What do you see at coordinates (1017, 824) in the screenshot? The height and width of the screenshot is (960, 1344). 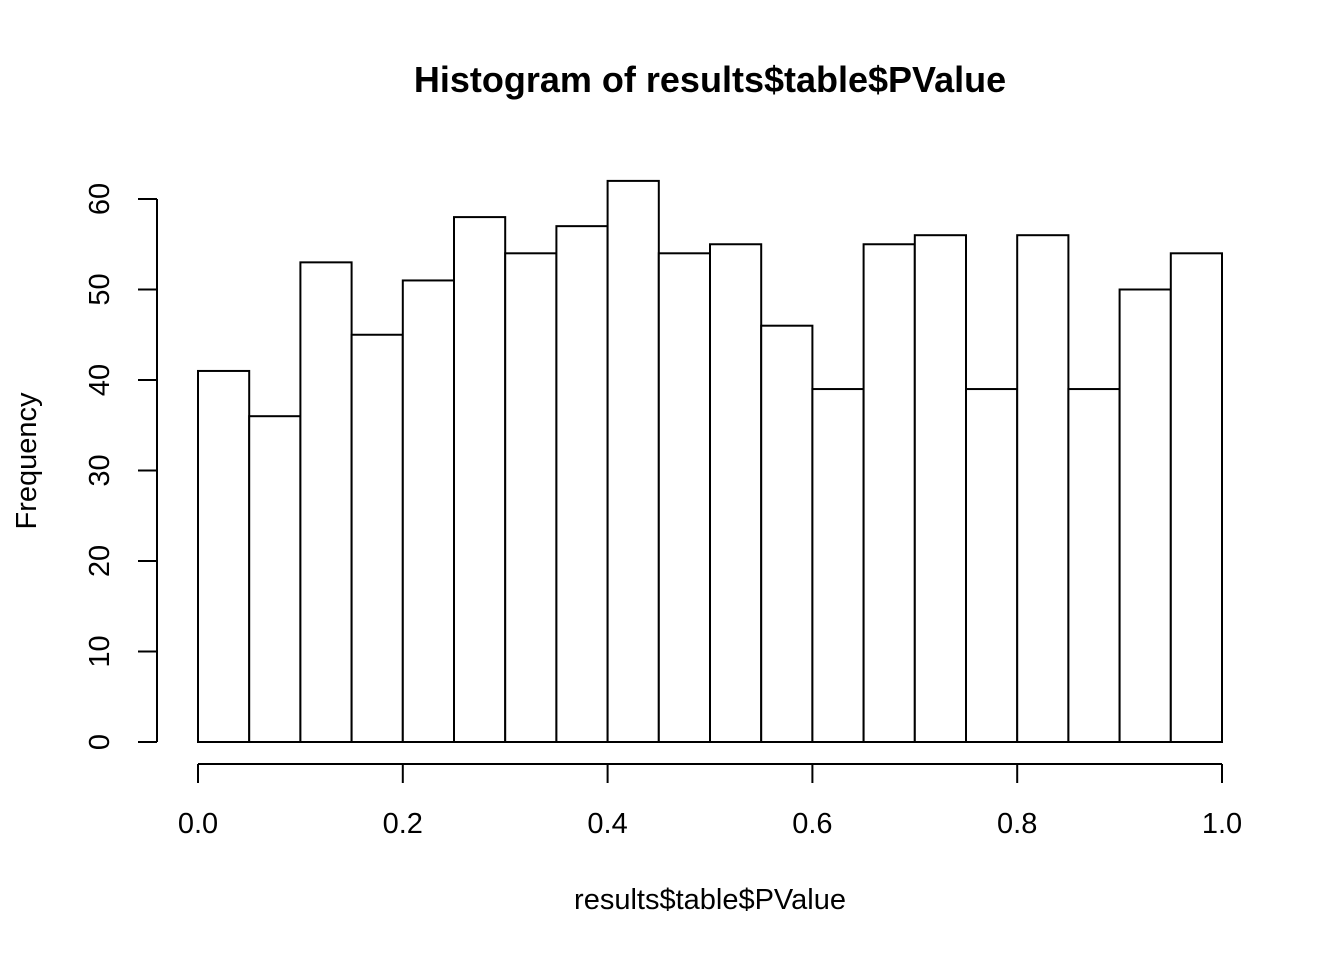 I see `x-tick-label: 0.8` at bounding box center [1017, 824].